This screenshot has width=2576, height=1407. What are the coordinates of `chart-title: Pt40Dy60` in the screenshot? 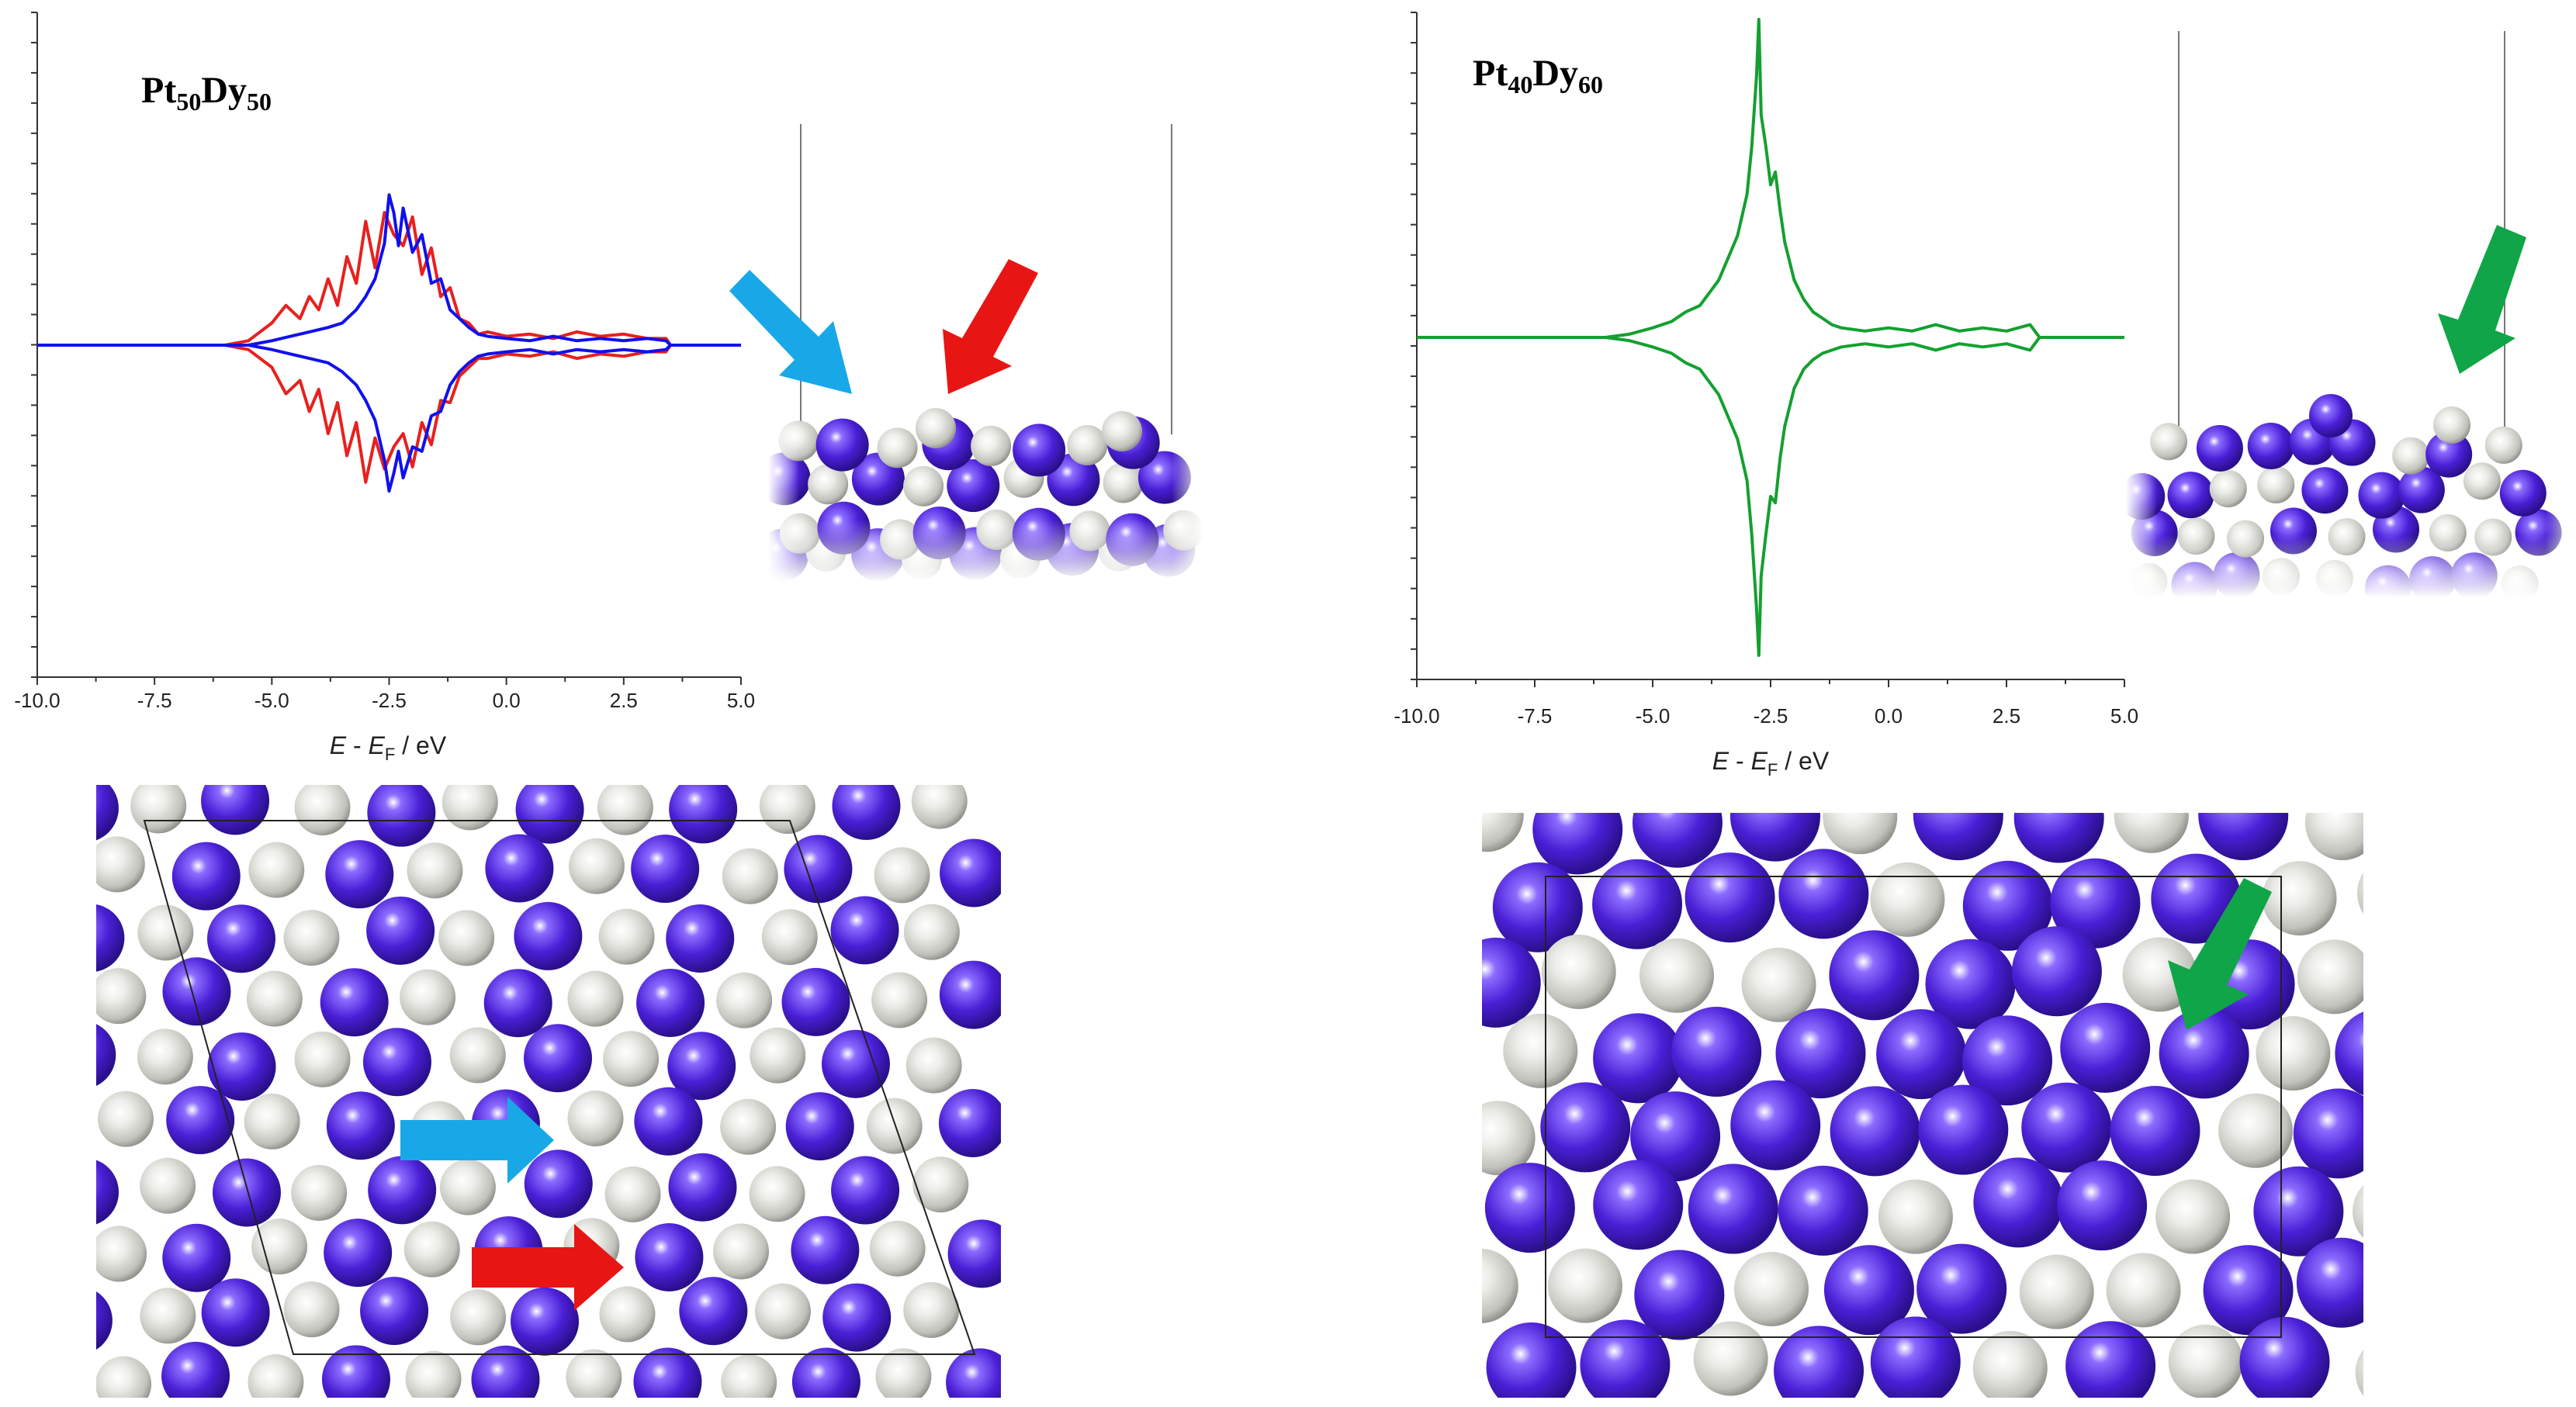 It's located at (1538, 76).